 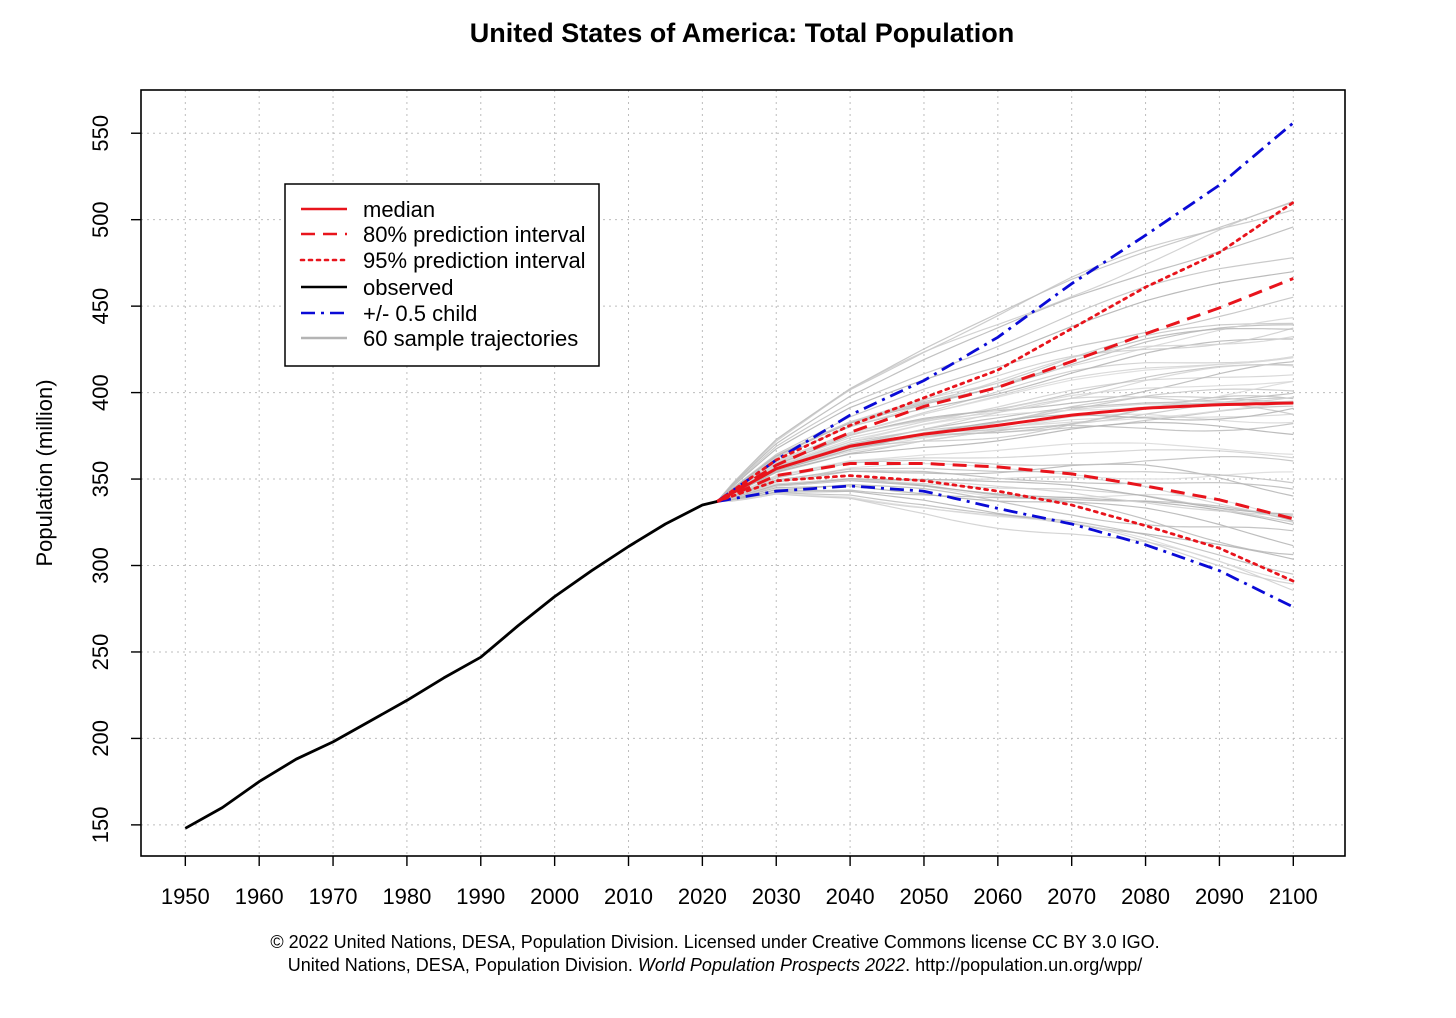 What do you see at coordinates (100, 565) in the screenshot?
I see `y-tick-label: 300` at bounding box center [100, 565].